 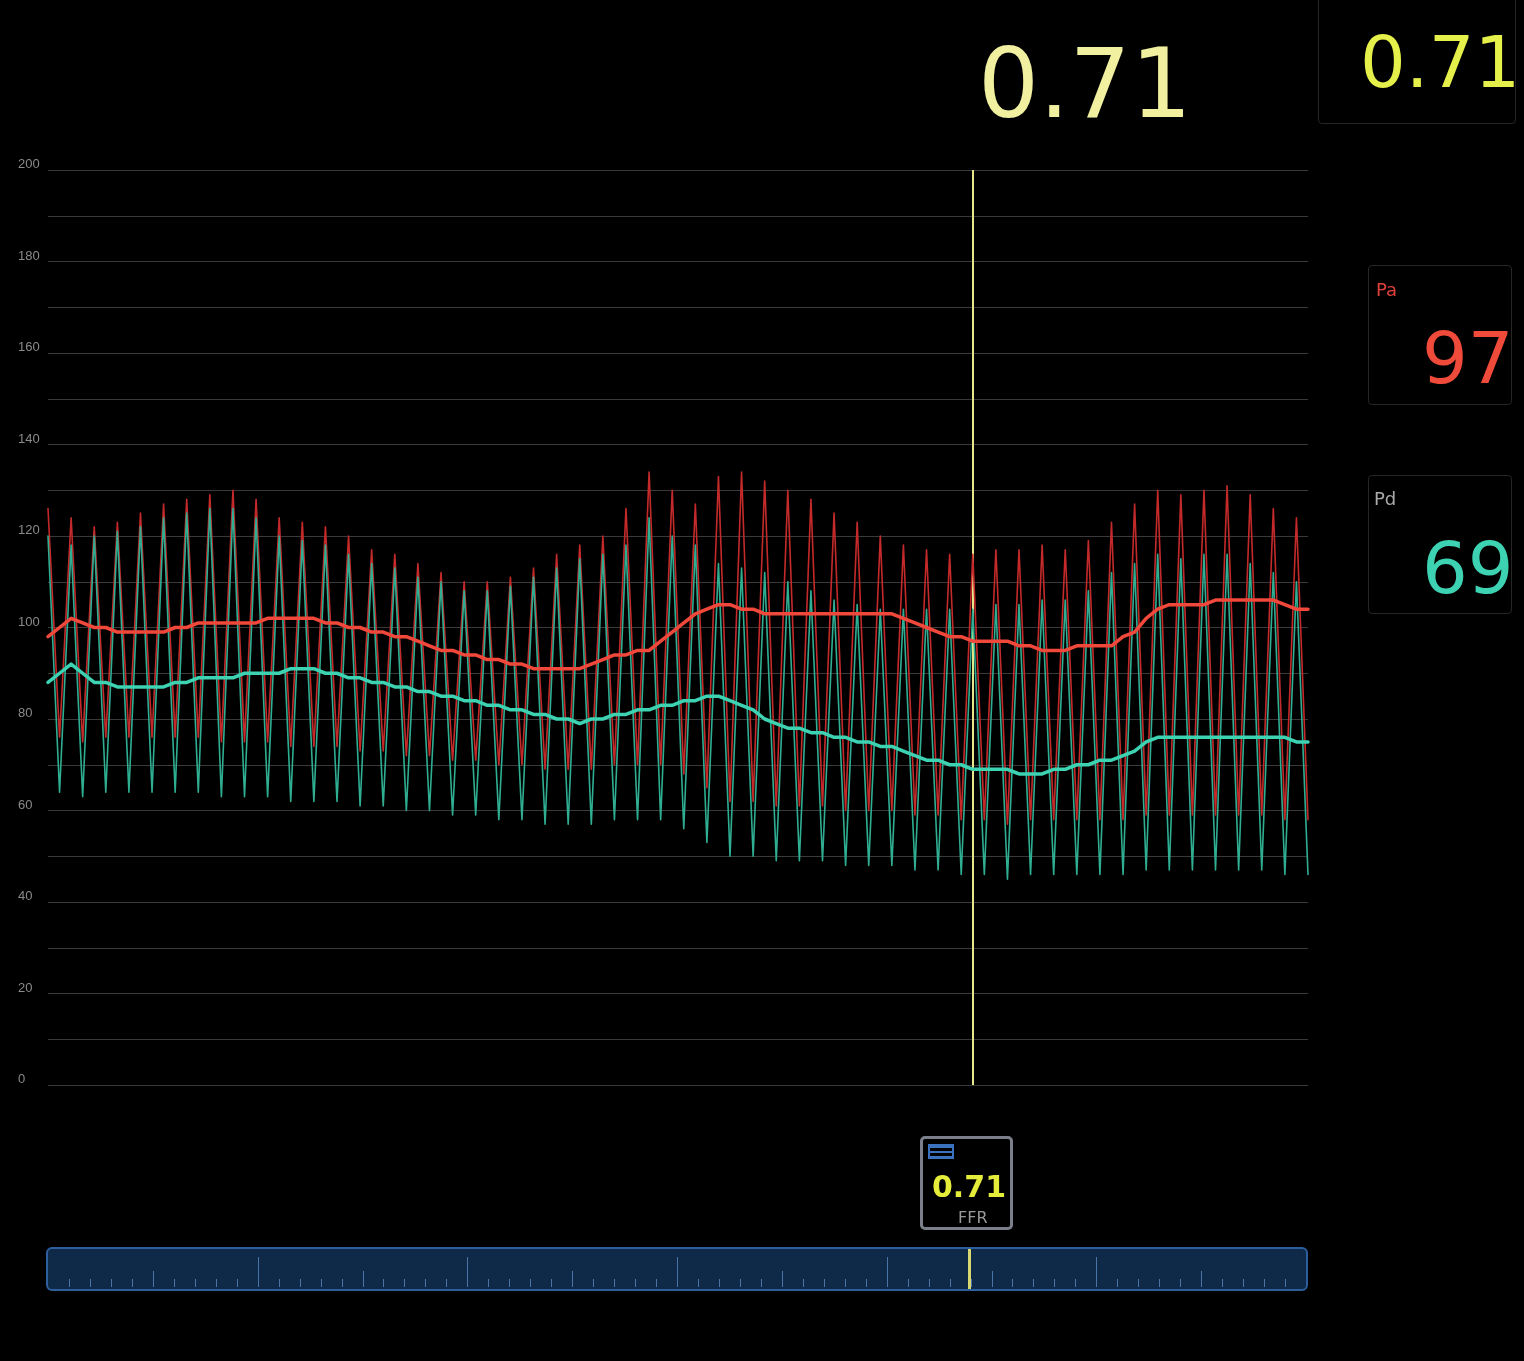 What do you see at coordinates (25, 804) in the screenshot?
I see `y-tick-label: 60` at bounding box center [25, 804].